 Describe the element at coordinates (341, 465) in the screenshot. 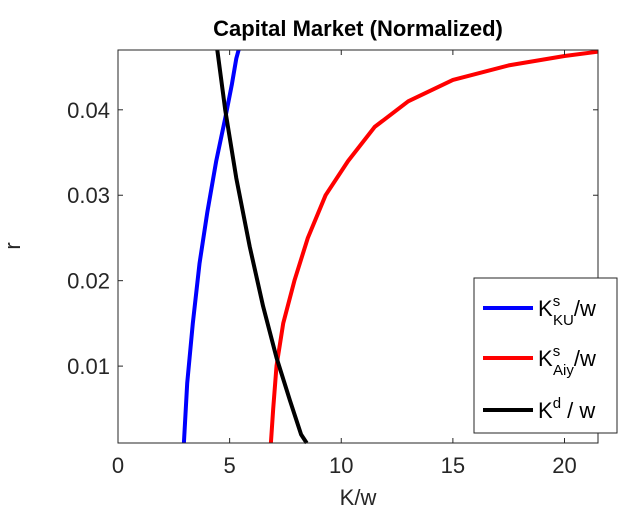

I see `x-tick-label: 10` at that location.